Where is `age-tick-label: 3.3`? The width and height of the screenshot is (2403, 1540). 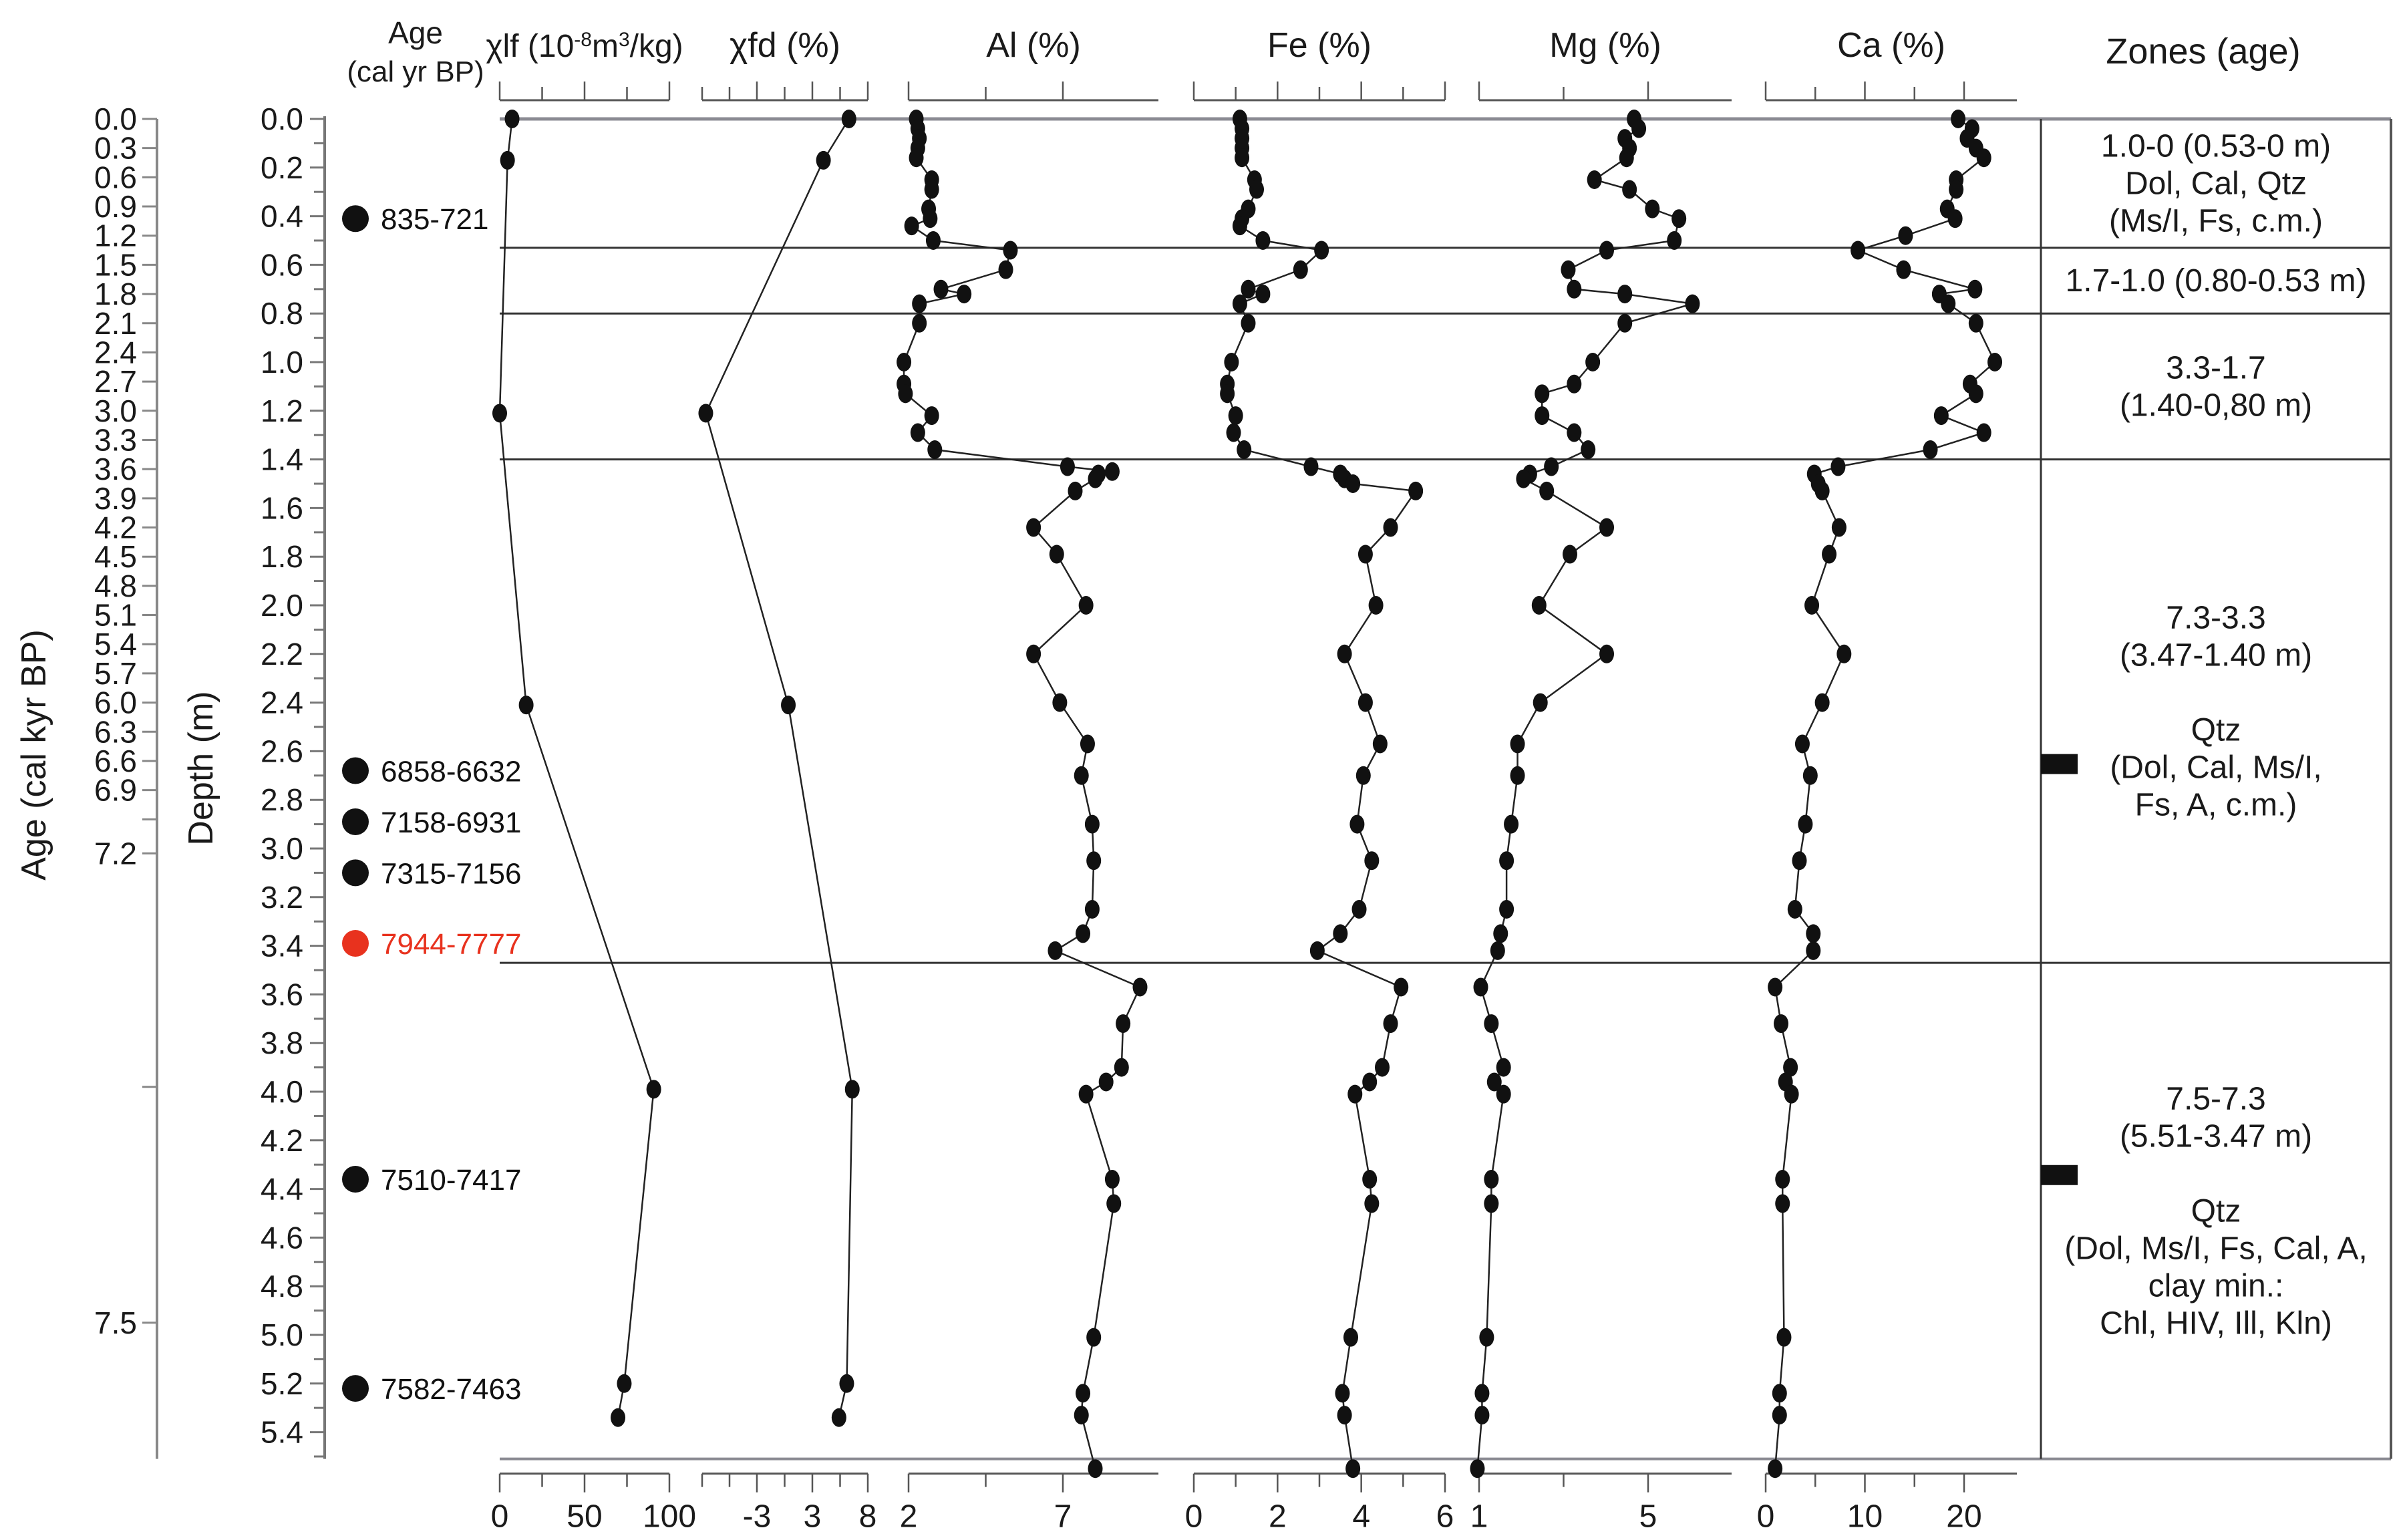 age-tick-label: 3.3 is located at coordinates (116, 439).